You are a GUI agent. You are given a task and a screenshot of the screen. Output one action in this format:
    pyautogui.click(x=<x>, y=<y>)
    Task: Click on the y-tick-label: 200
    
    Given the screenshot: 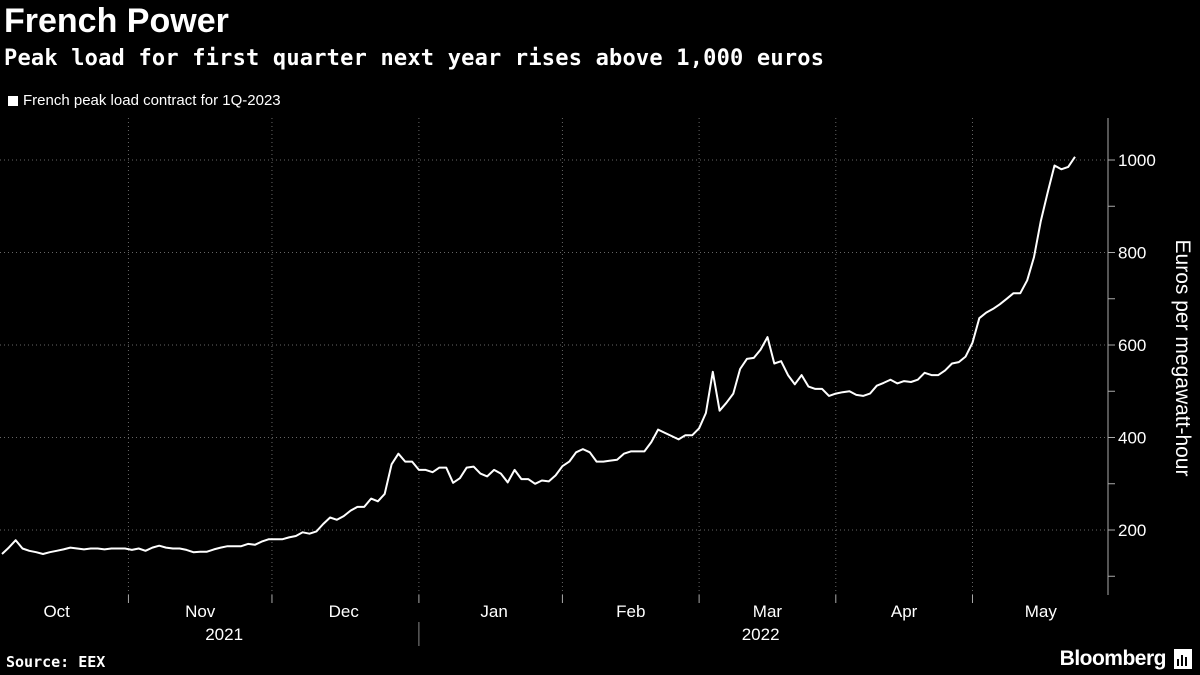 What is the action you would take?
    pyautogui.click(x=1132, y=530)
    